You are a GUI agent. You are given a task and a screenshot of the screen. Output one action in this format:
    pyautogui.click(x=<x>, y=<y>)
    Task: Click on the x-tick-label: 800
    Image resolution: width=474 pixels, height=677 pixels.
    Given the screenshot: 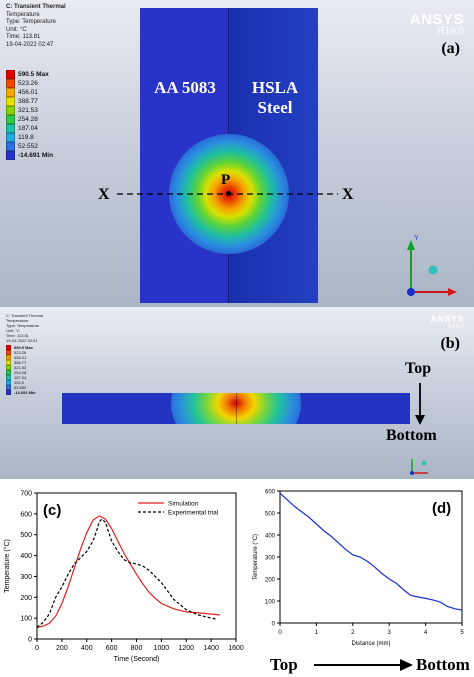 What is the action you would take?
    pyautogui.click(x=137, y=648)
    